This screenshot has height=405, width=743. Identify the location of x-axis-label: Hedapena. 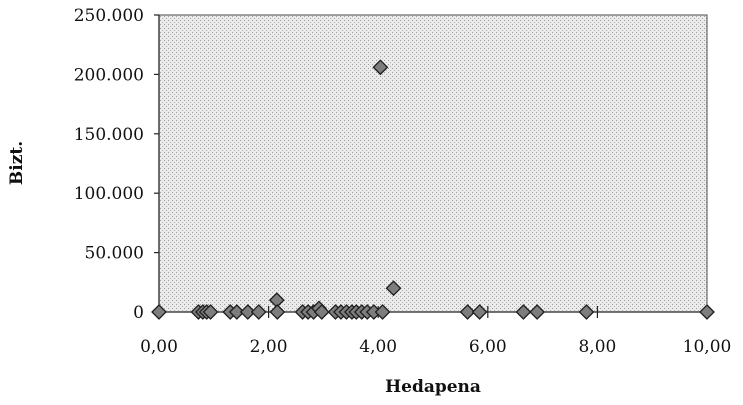
(433, 387).